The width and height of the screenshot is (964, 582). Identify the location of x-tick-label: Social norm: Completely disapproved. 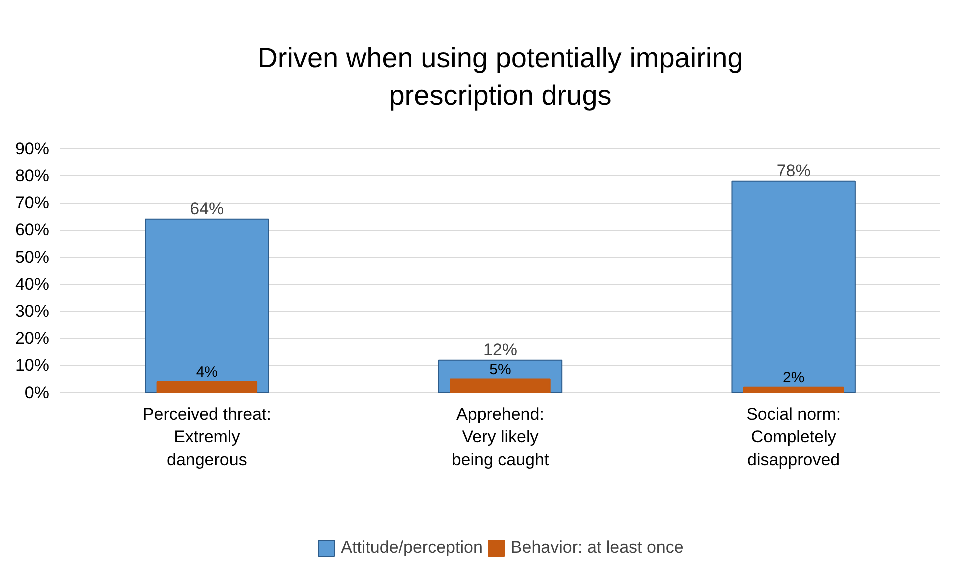
(794, 437).